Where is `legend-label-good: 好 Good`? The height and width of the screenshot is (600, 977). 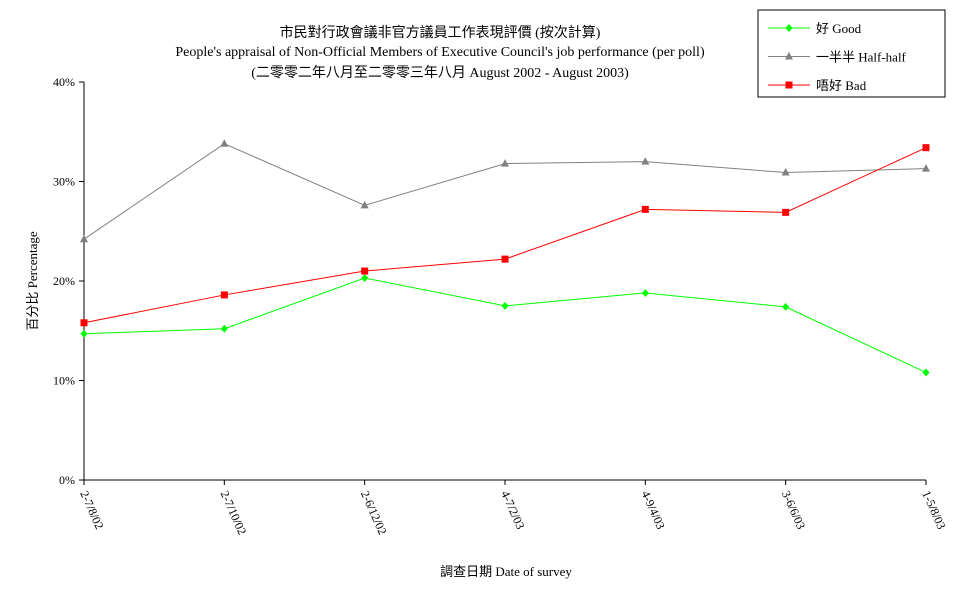
legend-label-good: 好 Good is located at coordinates (839, 28).